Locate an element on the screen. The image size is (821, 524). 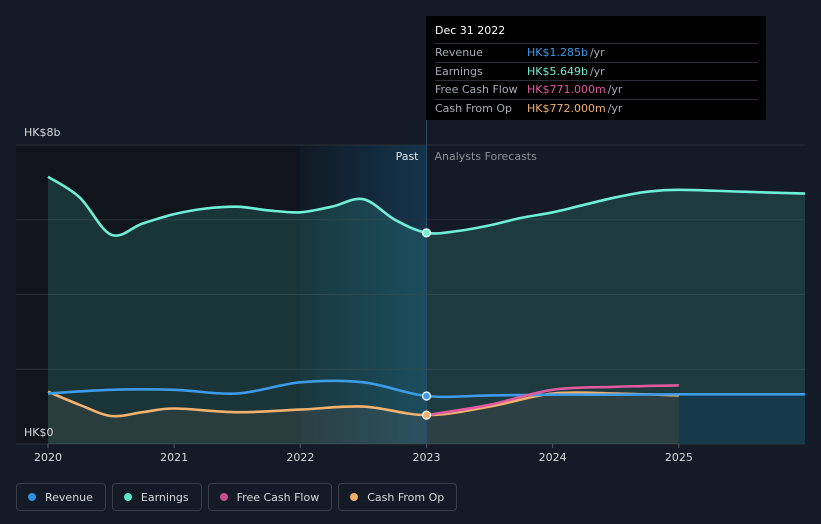
legend-label: Earnings is located at coordinates (164, 497).